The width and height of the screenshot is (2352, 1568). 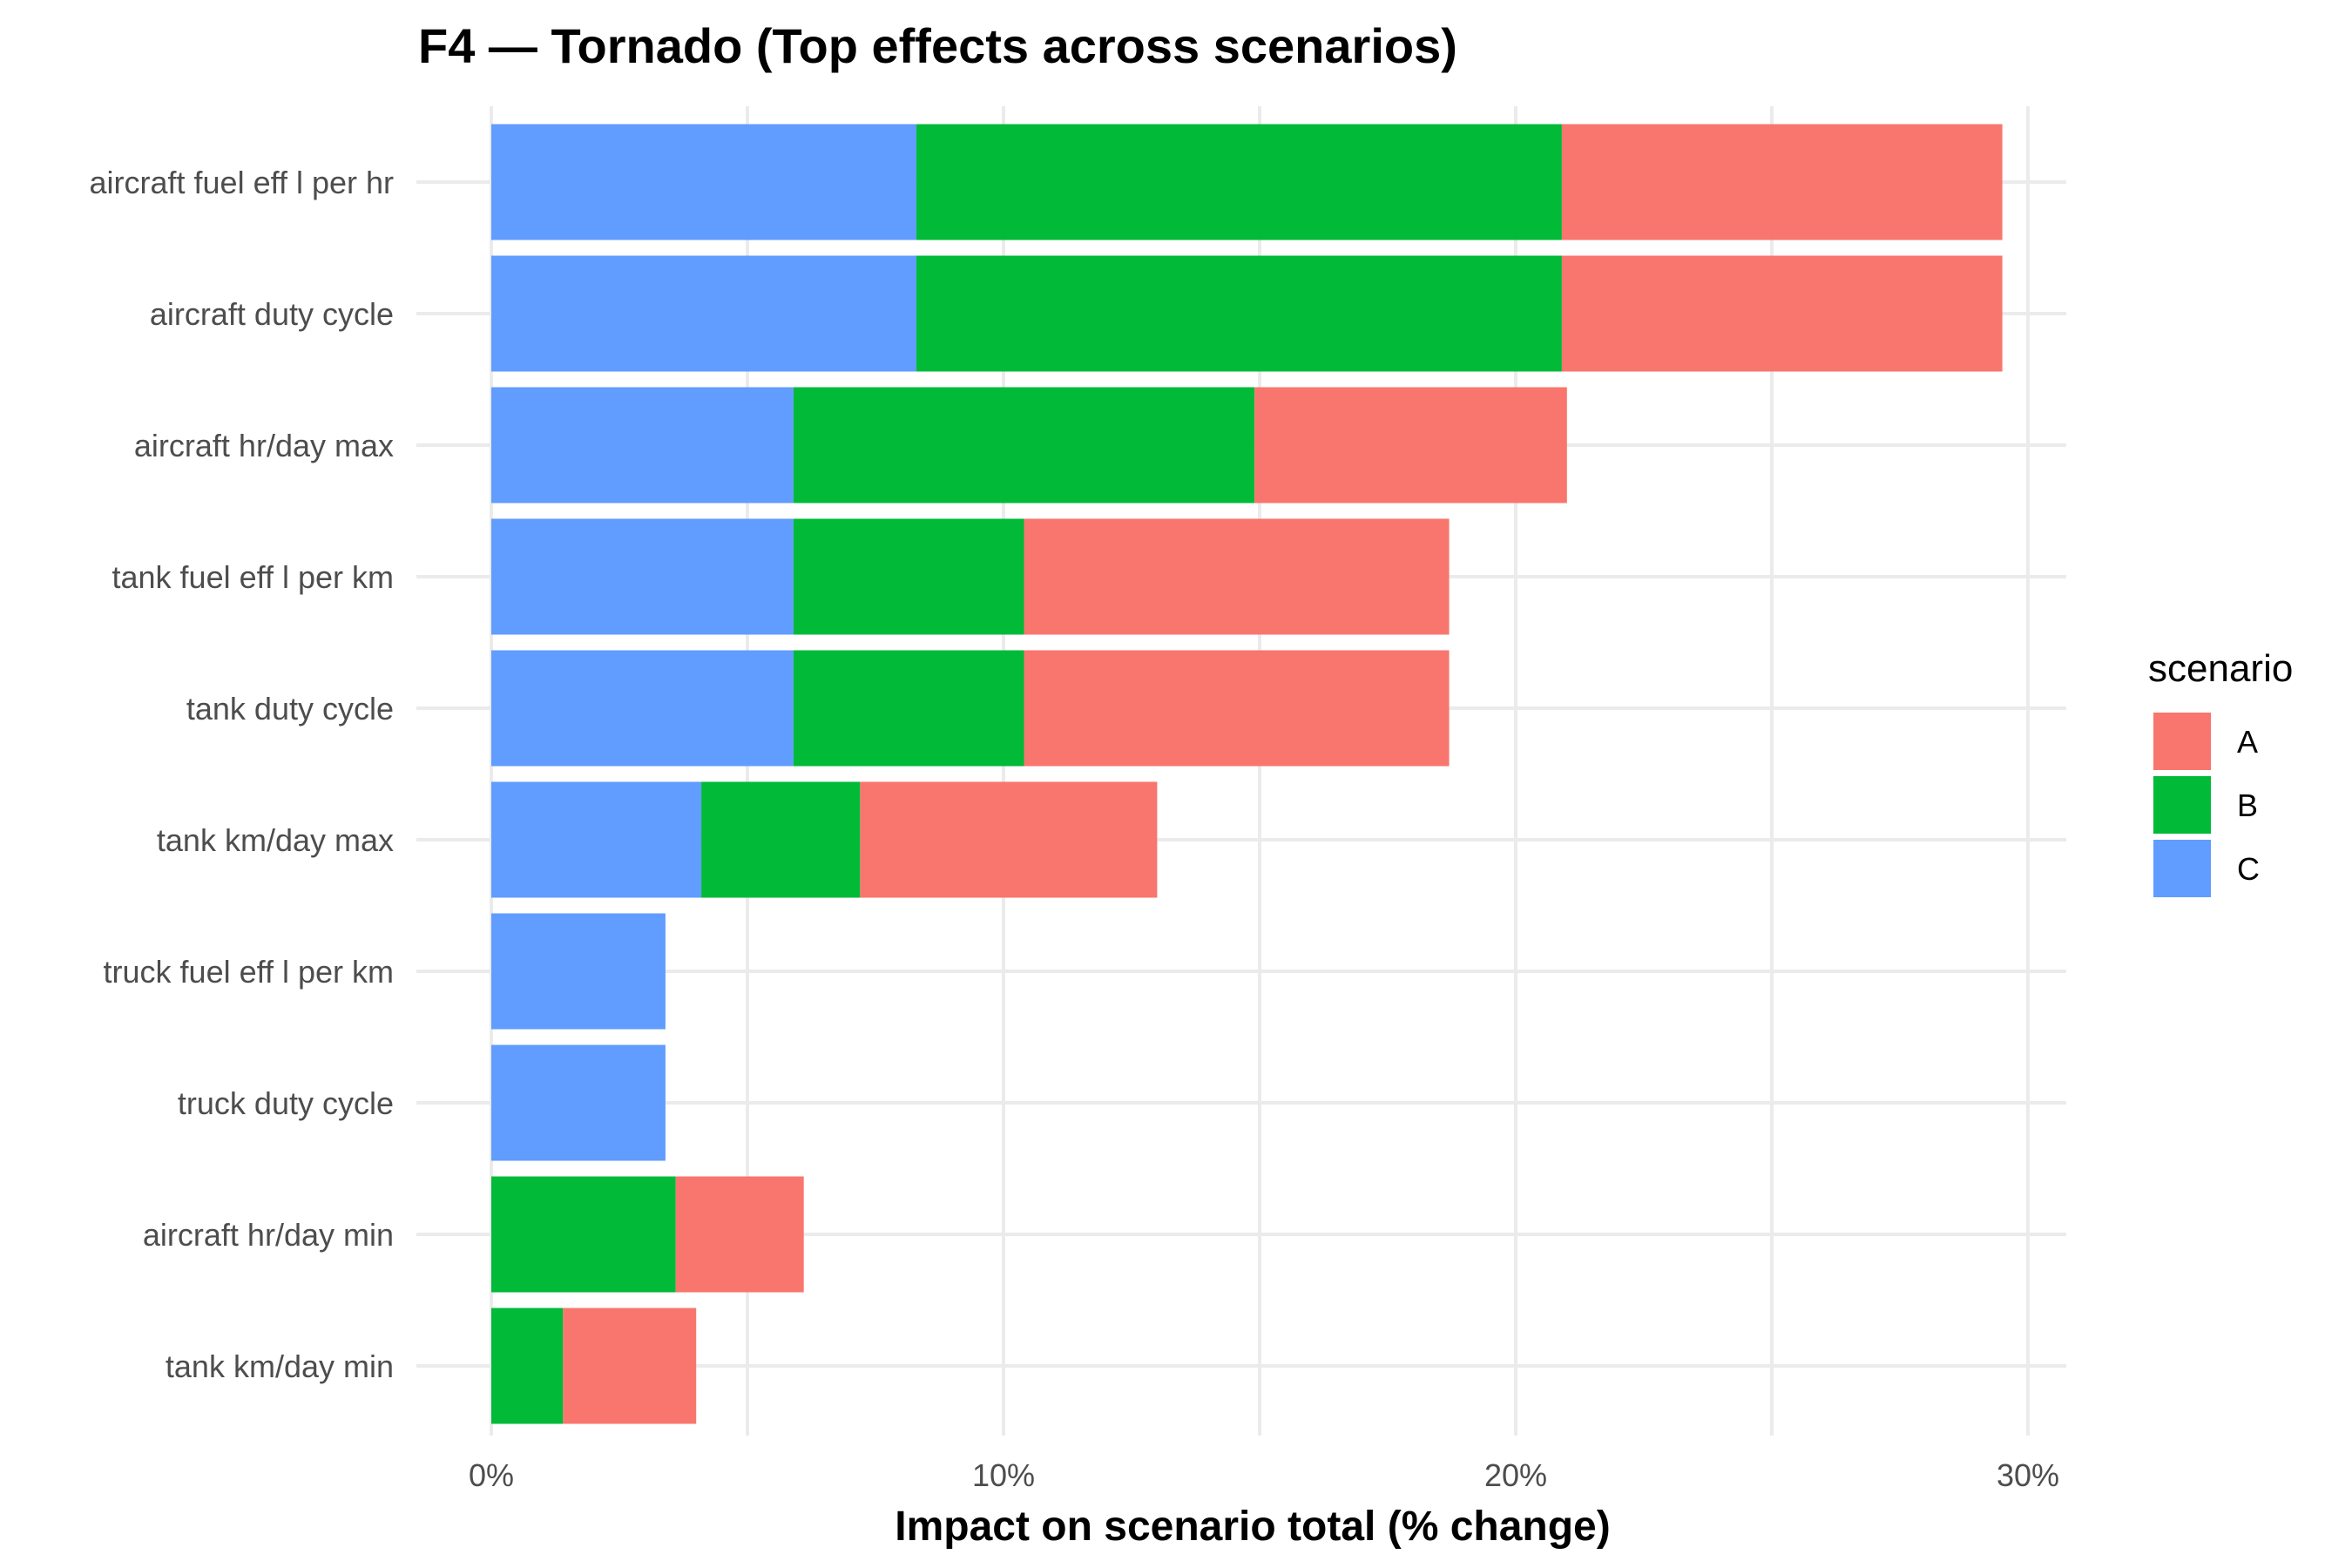 What do you see at coordinates (268, 1235) in the screenshot?
I see `y-tick-label: aircraft hr/day min` at bounding box center [268, 1235].